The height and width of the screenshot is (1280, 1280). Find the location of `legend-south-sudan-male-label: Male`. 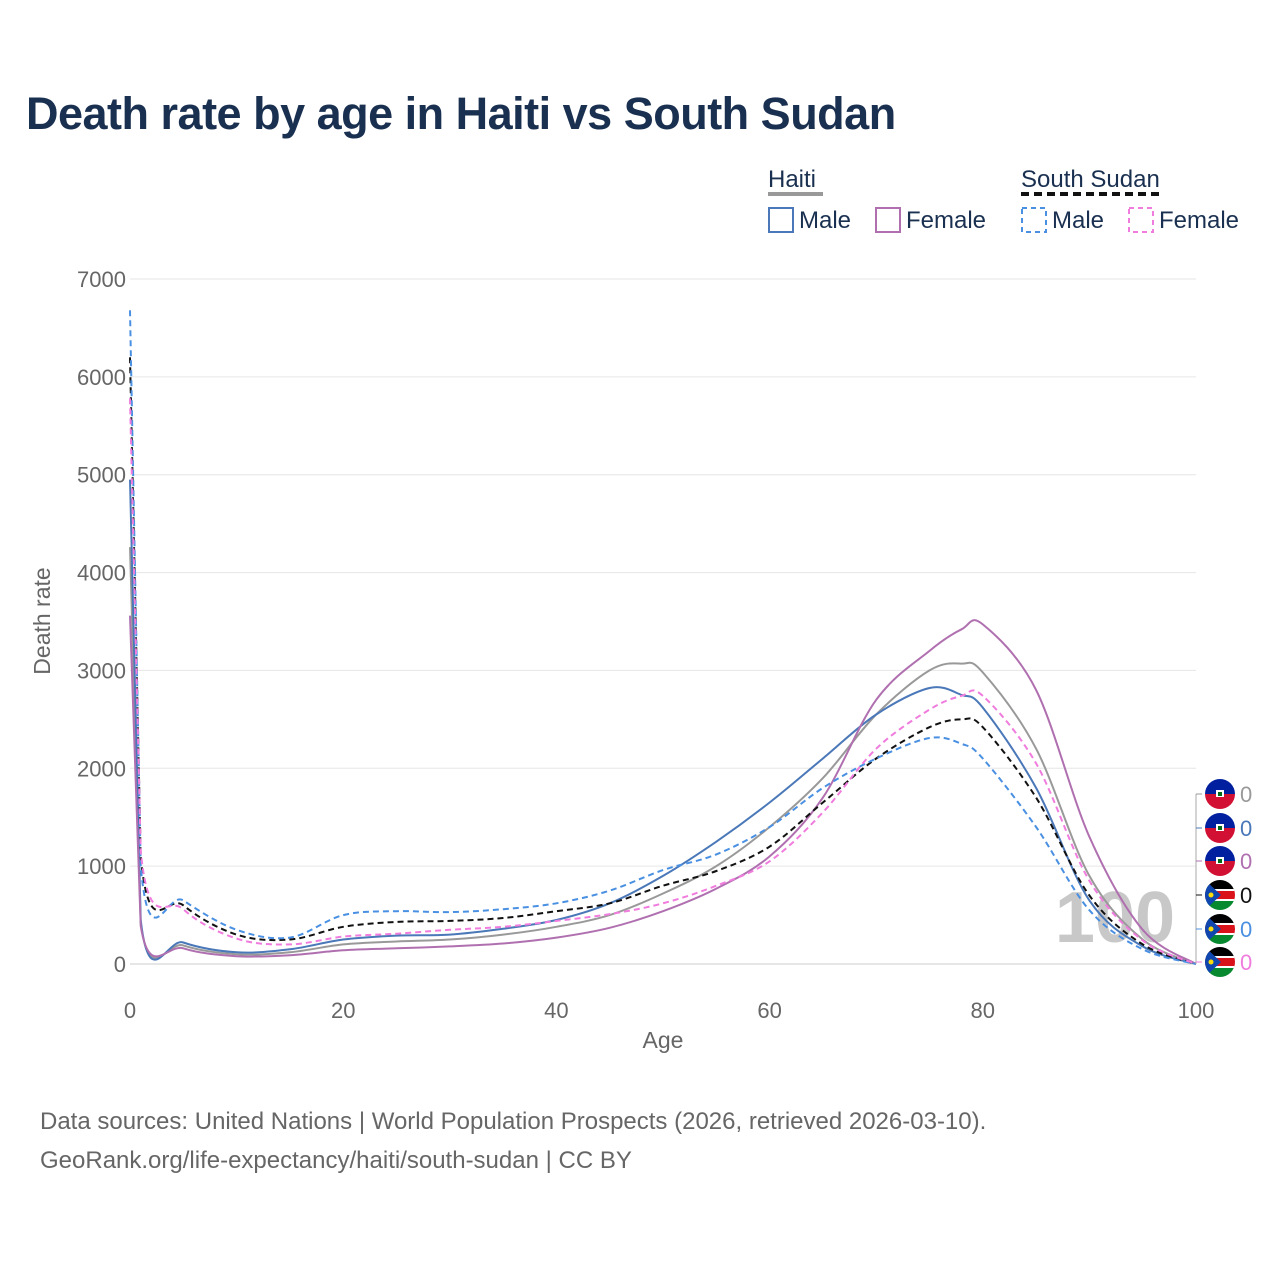

legend-south-sudan-male-label: Male is located at coordinates (1078, 220).